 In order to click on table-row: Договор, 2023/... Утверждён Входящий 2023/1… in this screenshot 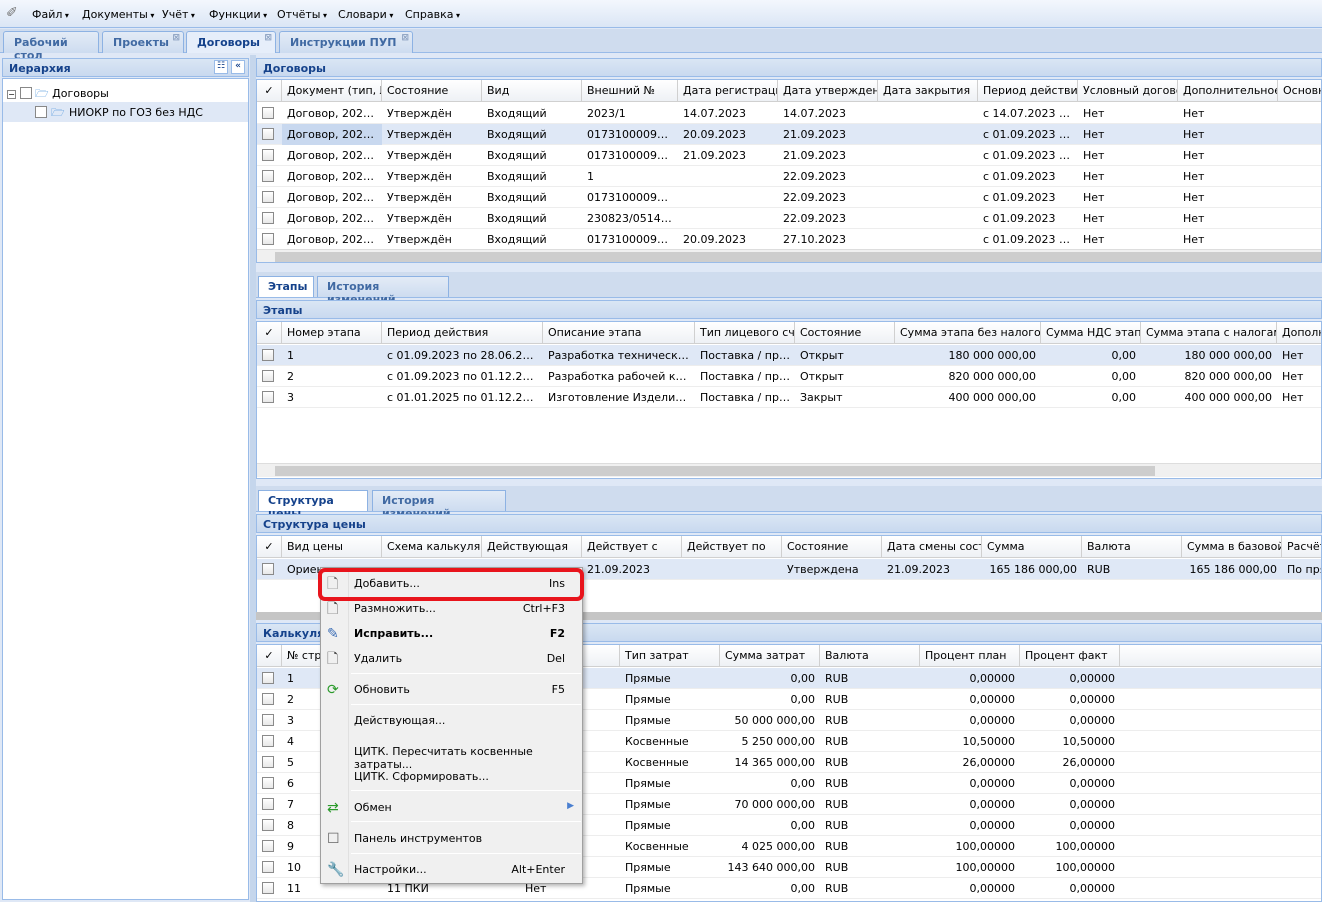, I will do `click(789, 113)`.